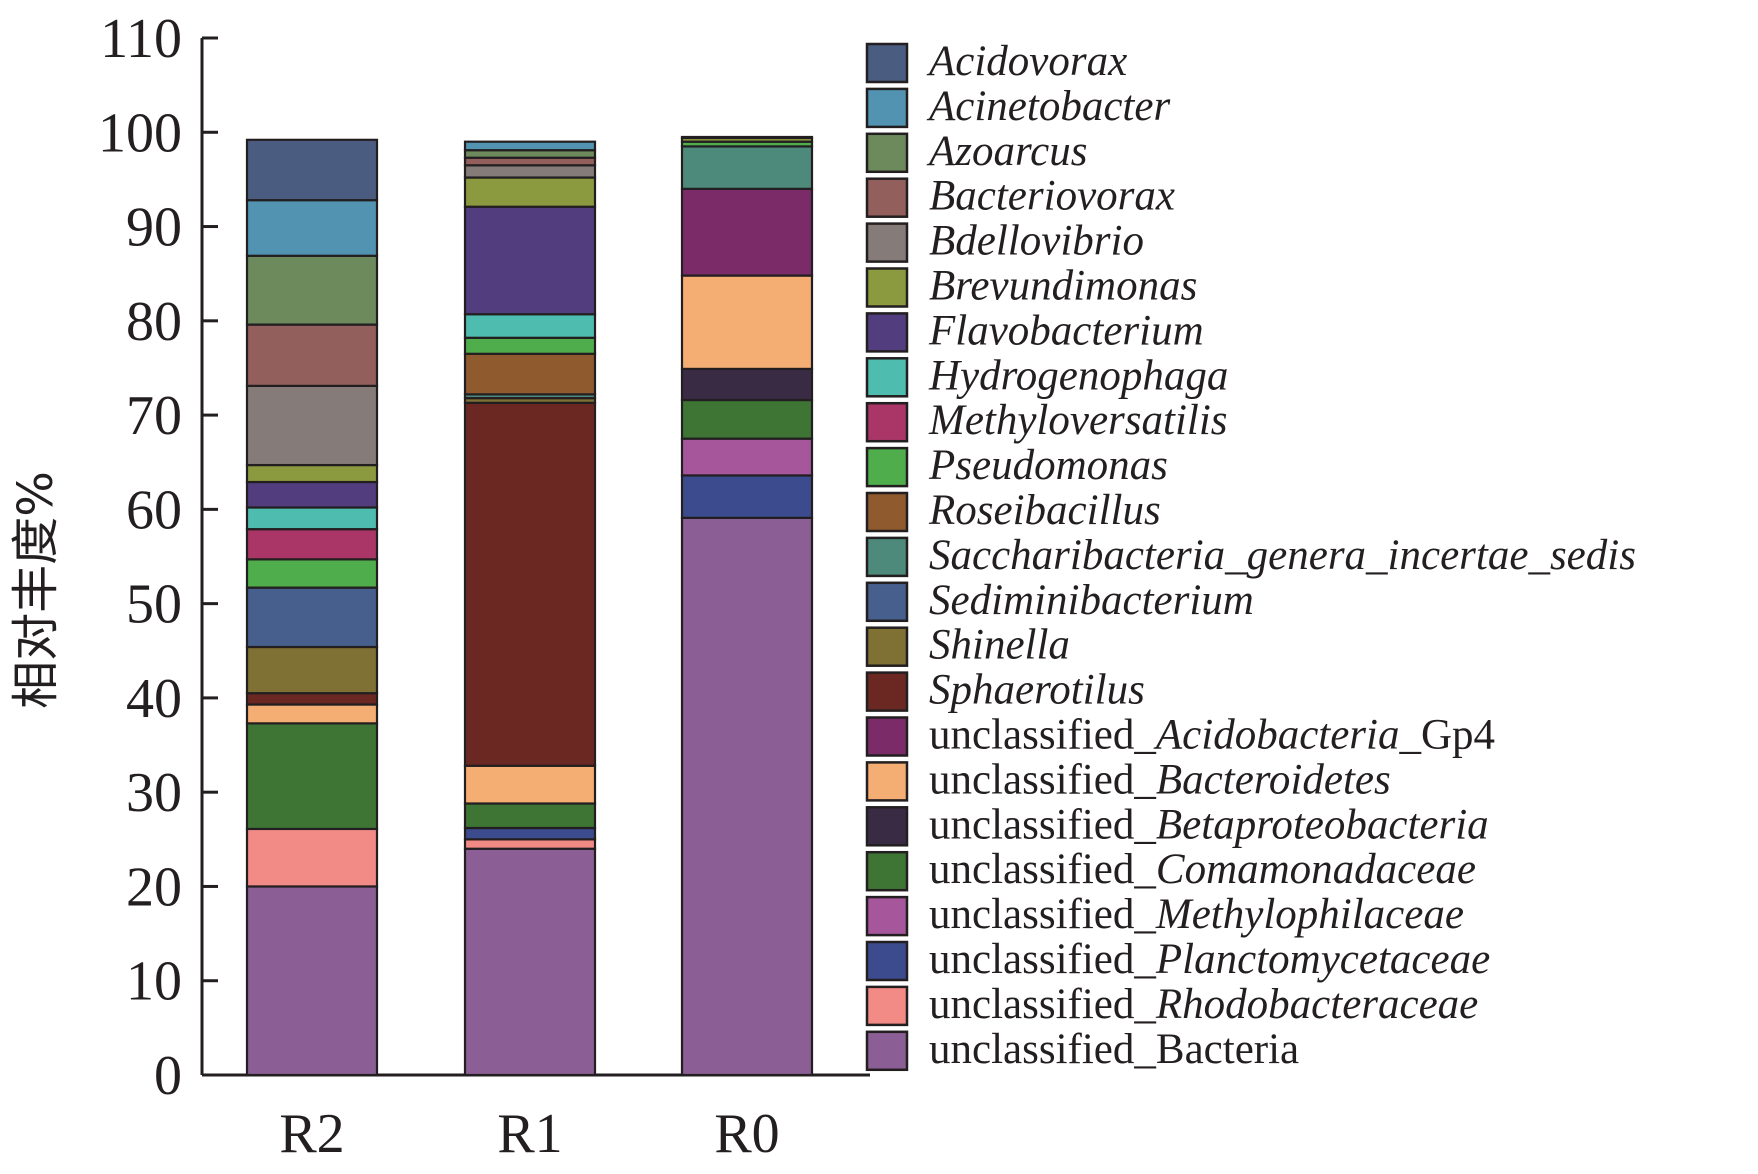  I want to click on bar-segment-r2-sphaerotilus, so click(312, 699).